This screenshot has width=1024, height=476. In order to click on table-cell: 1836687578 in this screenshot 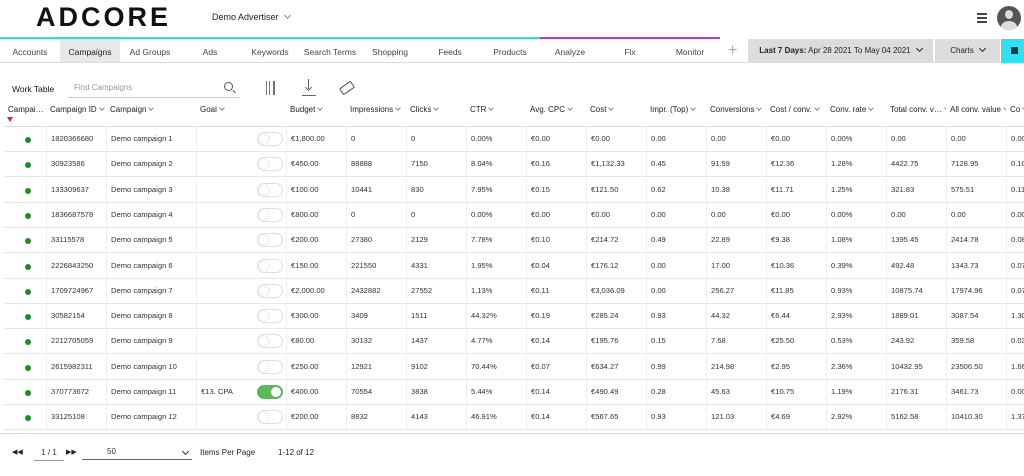, I will do `click(76, 215)`.